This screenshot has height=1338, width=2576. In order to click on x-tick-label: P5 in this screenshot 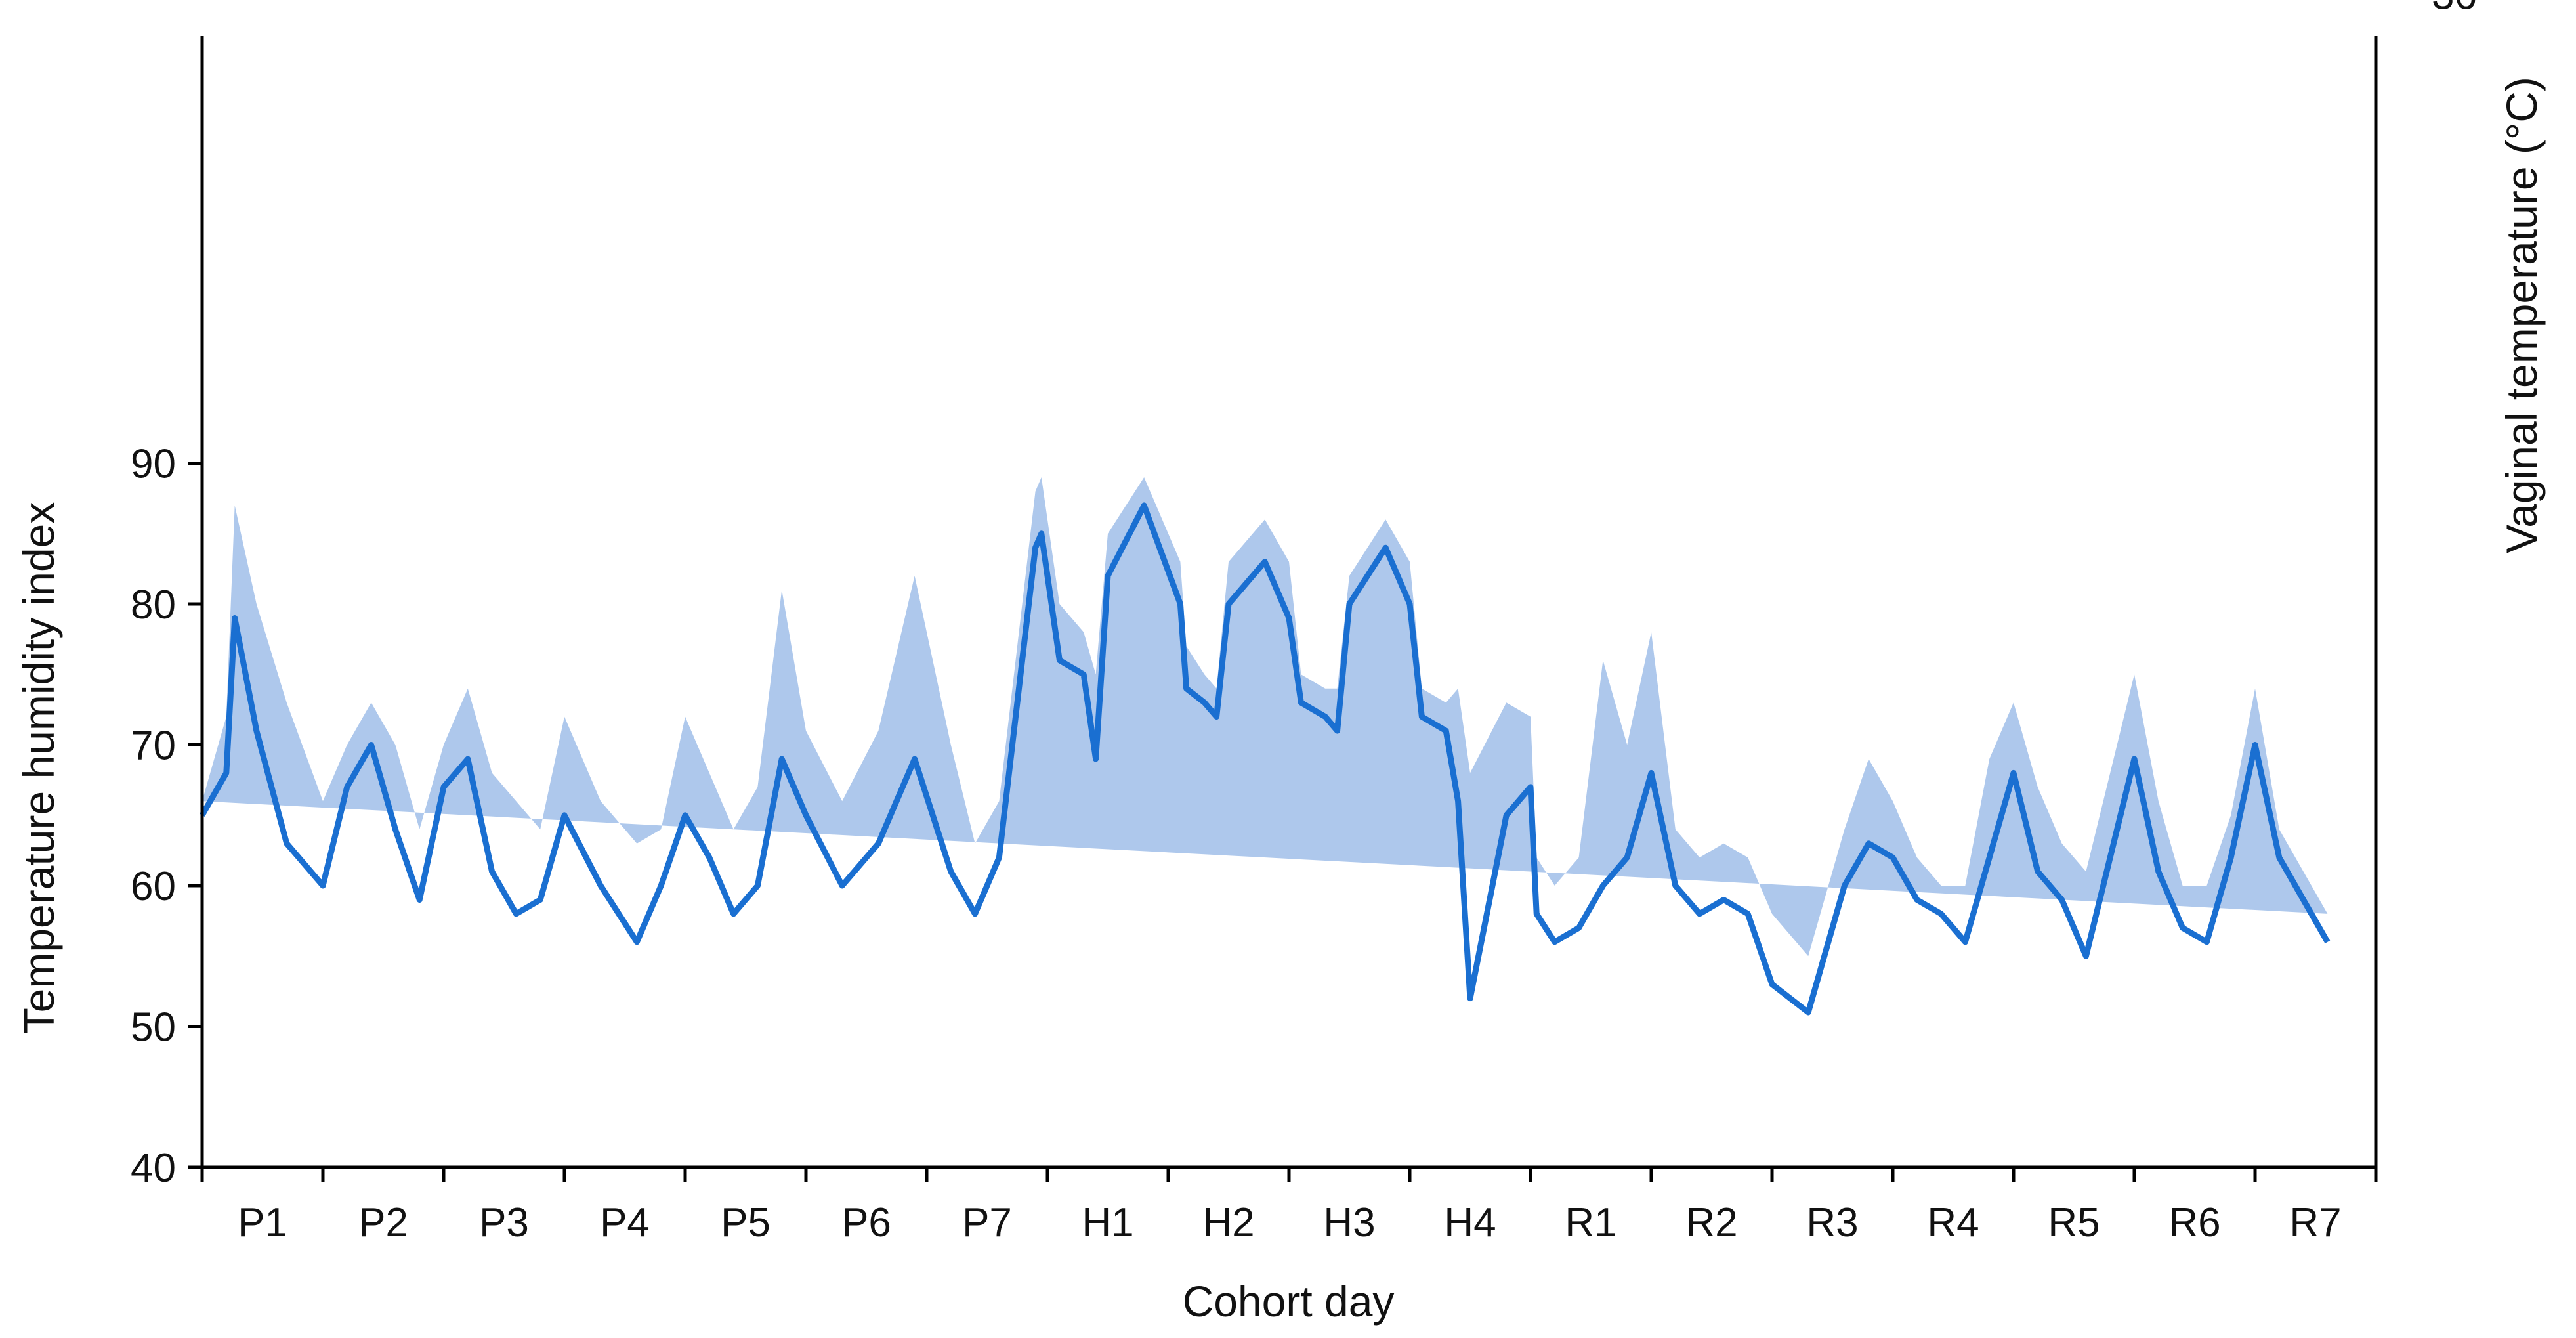, I will do `click(746, 1222)`.